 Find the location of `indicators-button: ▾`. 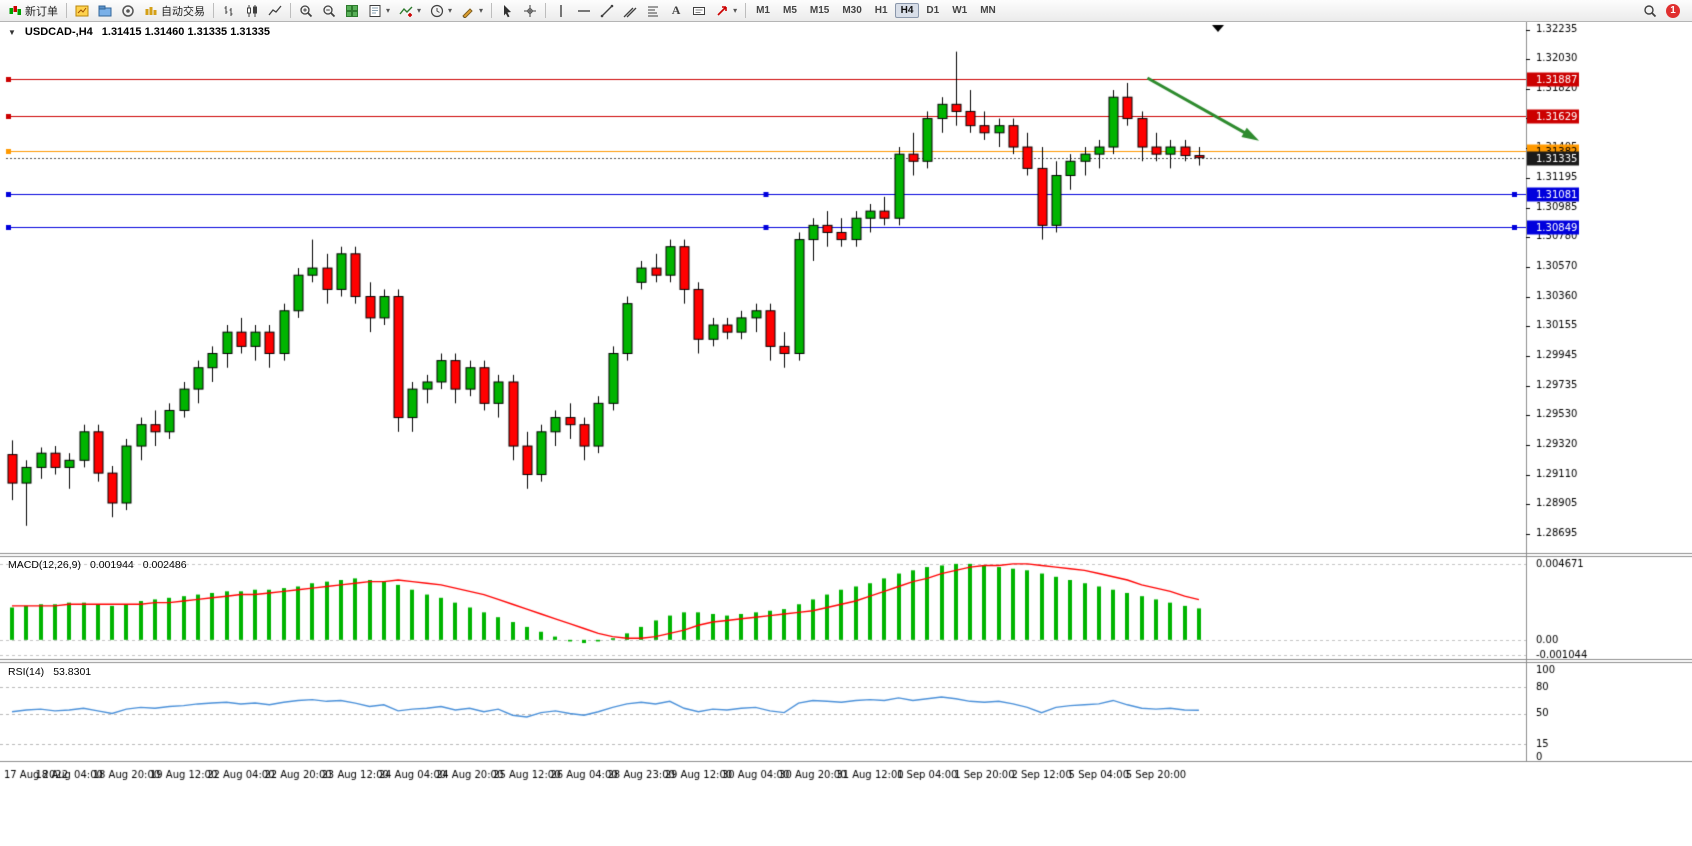

indicators-button: ▾ is located at coordinates (410, 11).